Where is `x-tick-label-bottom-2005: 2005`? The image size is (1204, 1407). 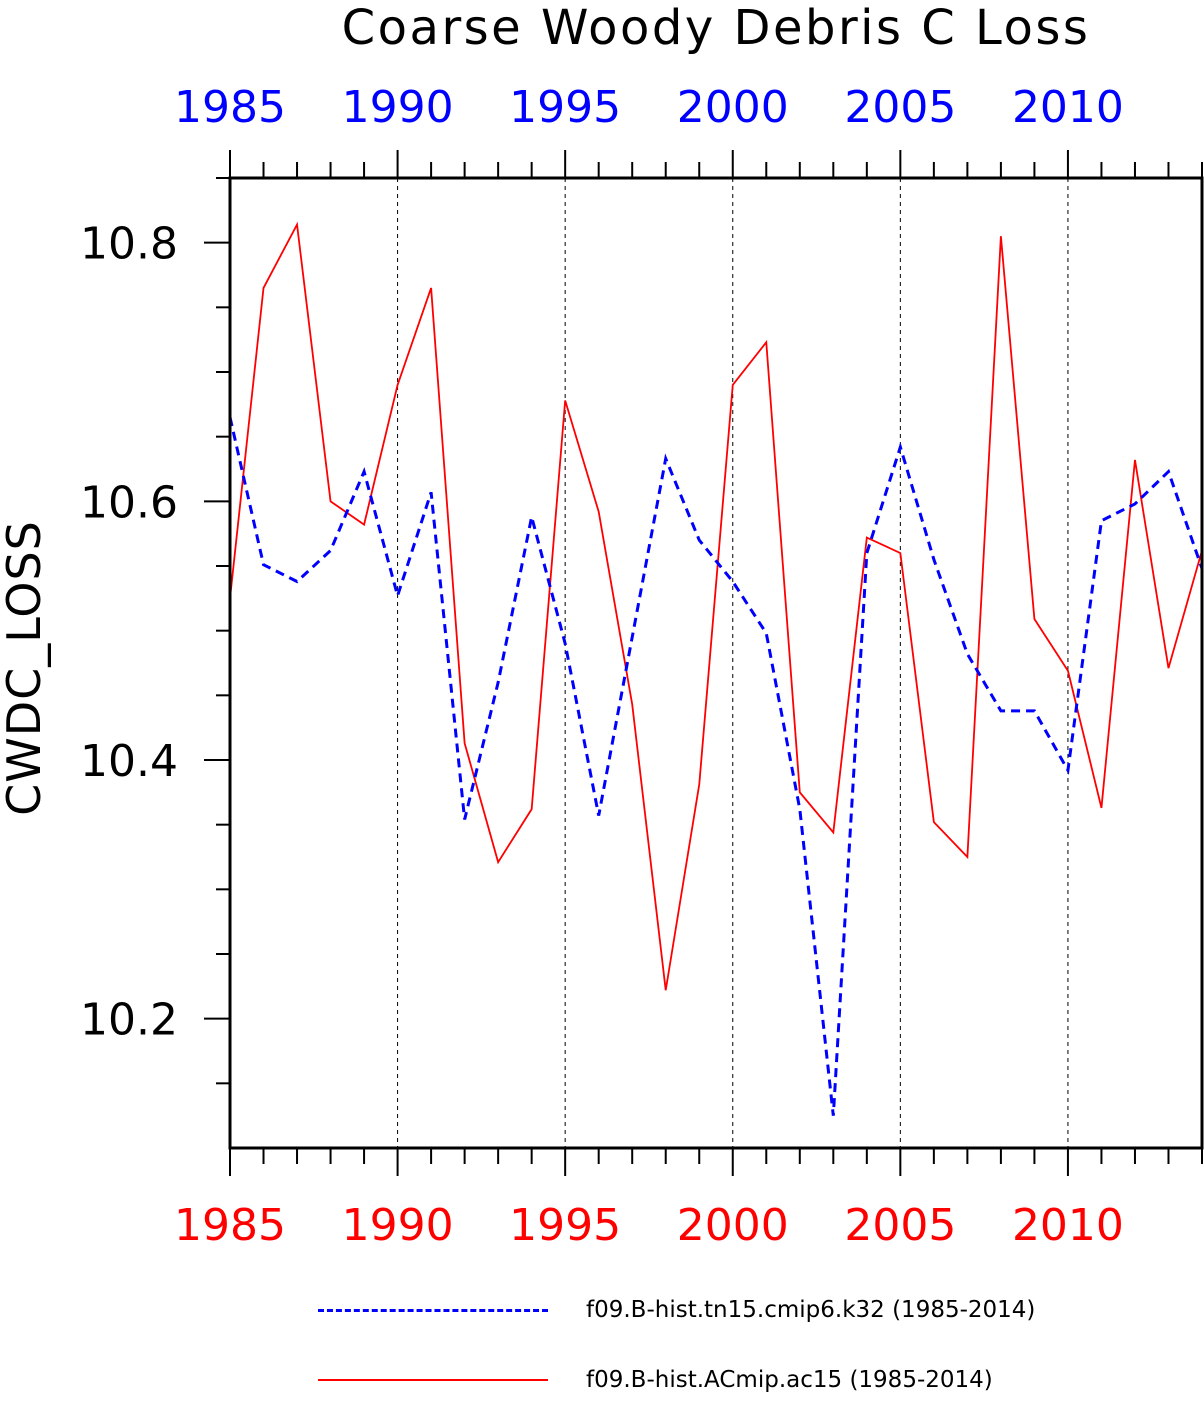
x-tick-label-bottom-2005: 2005 is located at coordinates (900, 1225).